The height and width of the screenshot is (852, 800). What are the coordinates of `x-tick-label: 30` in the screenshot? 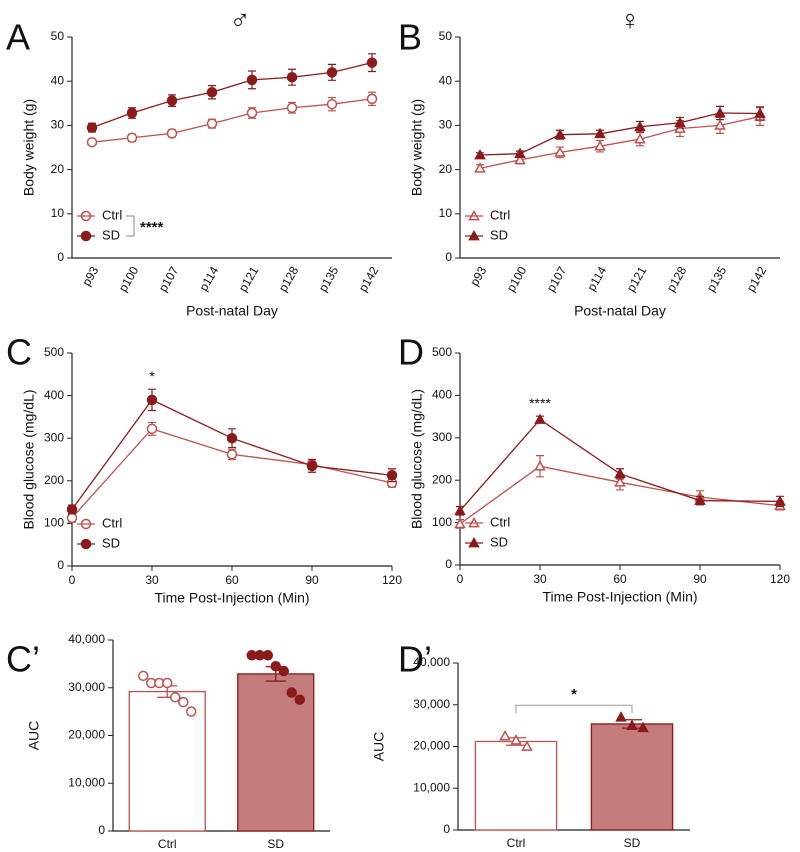 It's located at (152, 580).